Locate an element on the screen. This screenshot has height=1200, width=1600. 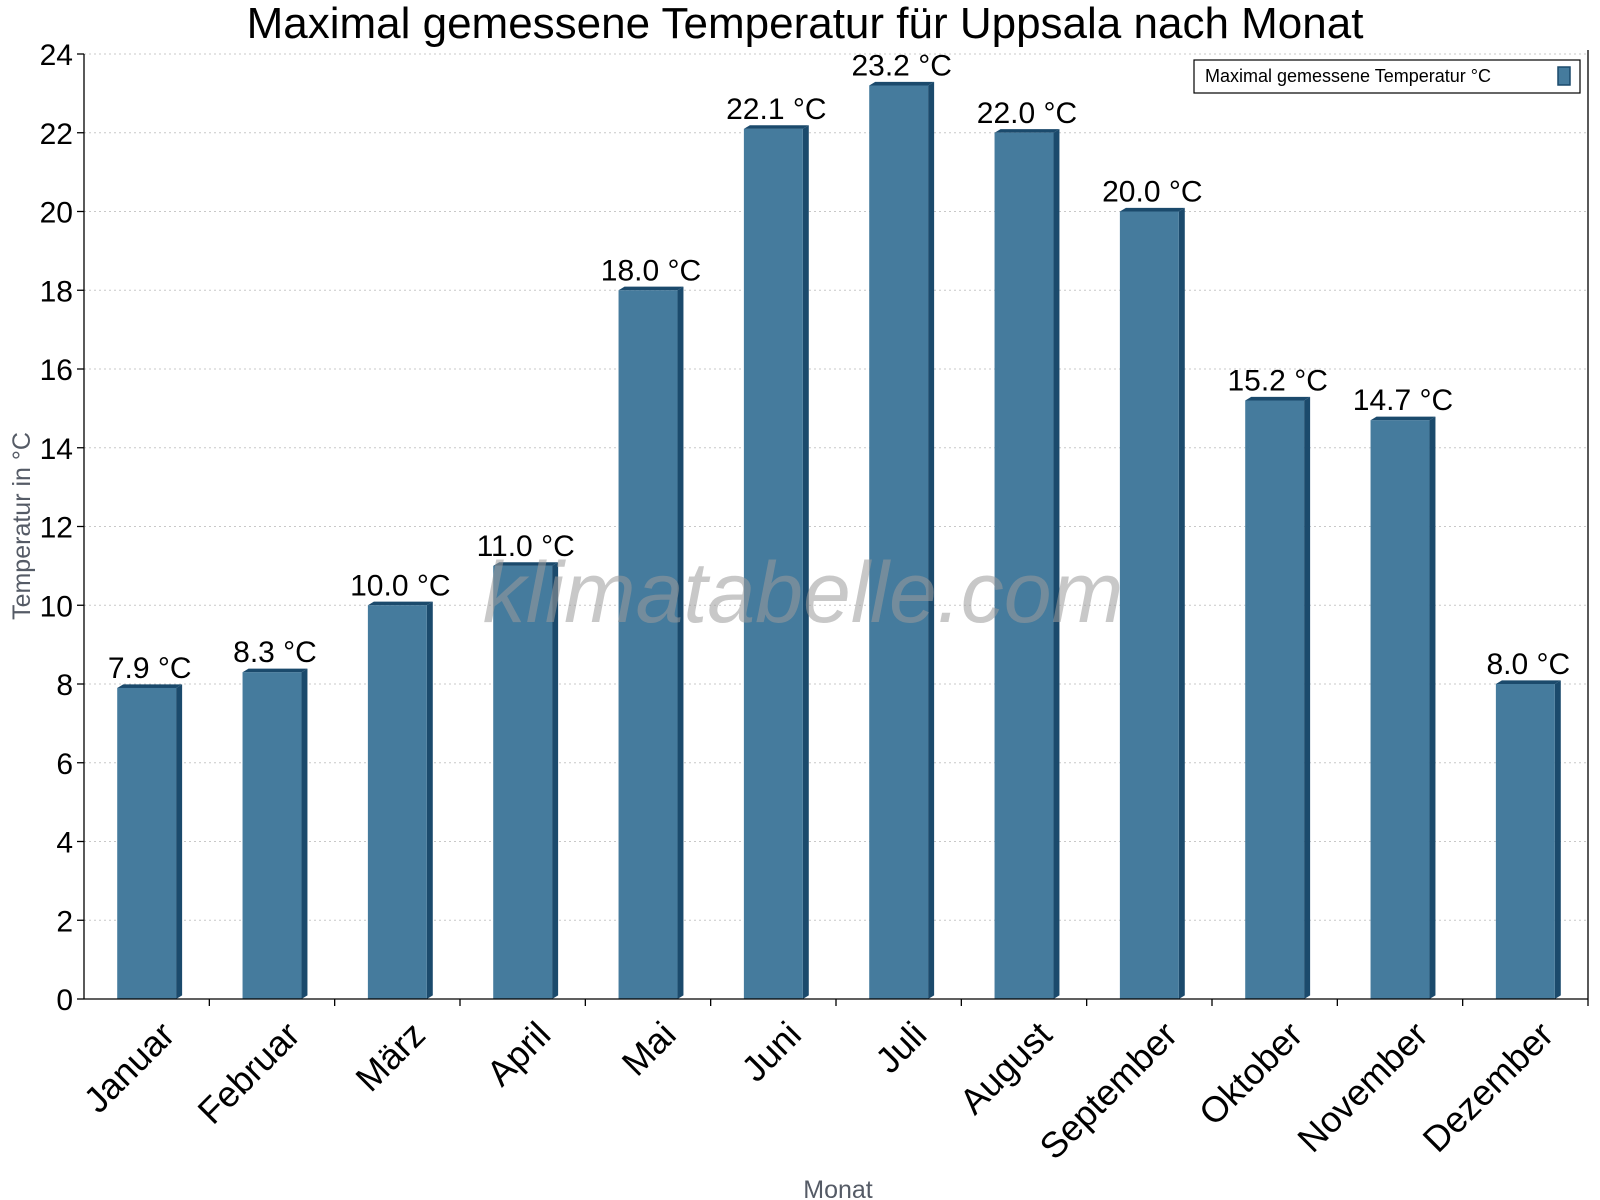
legend: Maximal gemessene Temperatur °C is located at coordinates (1387, 76).